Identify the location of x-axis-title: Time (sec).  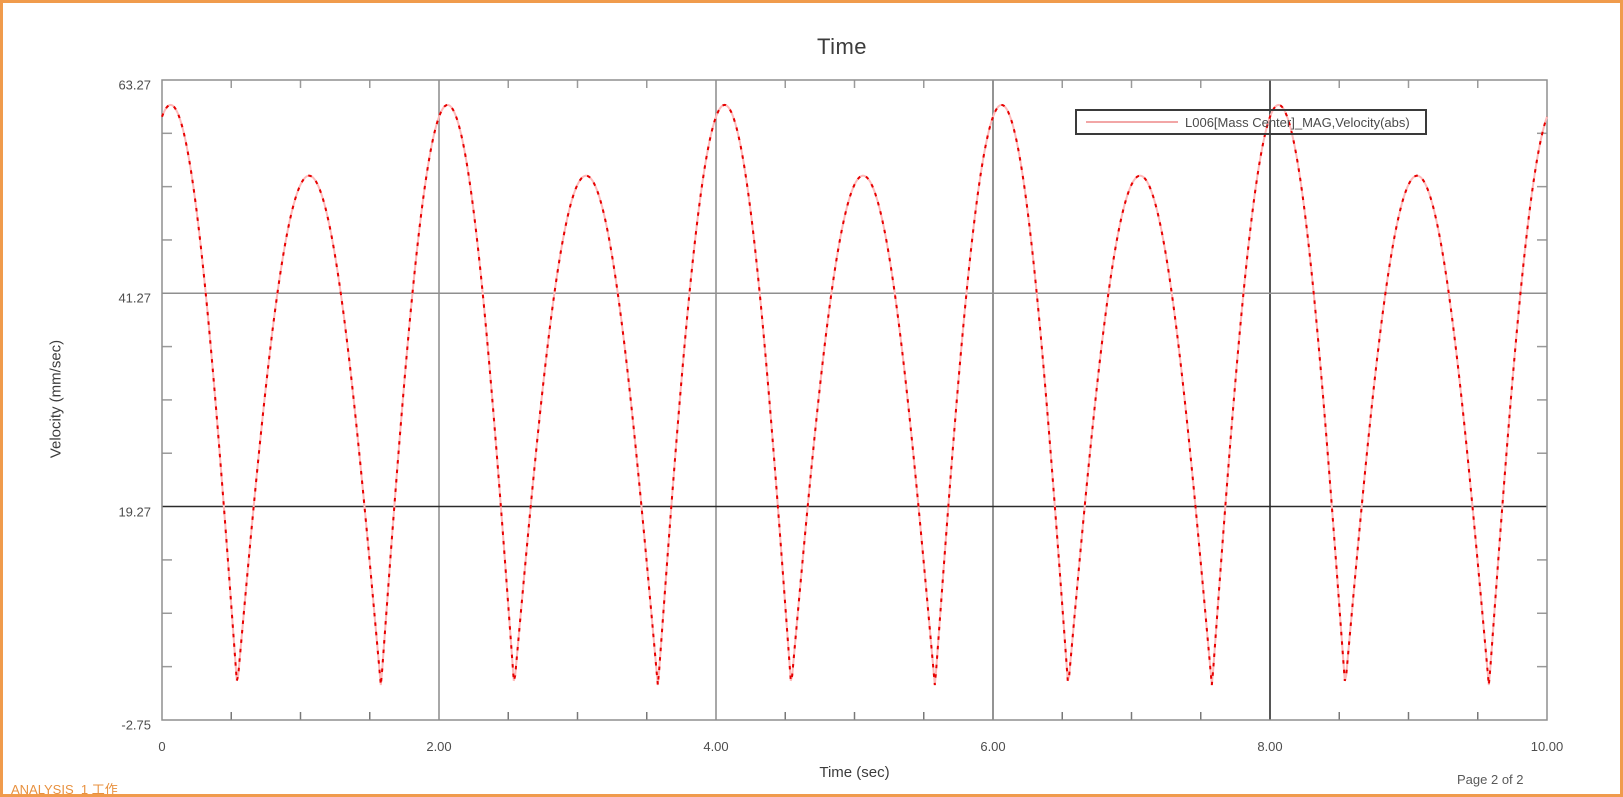
(854, 772).